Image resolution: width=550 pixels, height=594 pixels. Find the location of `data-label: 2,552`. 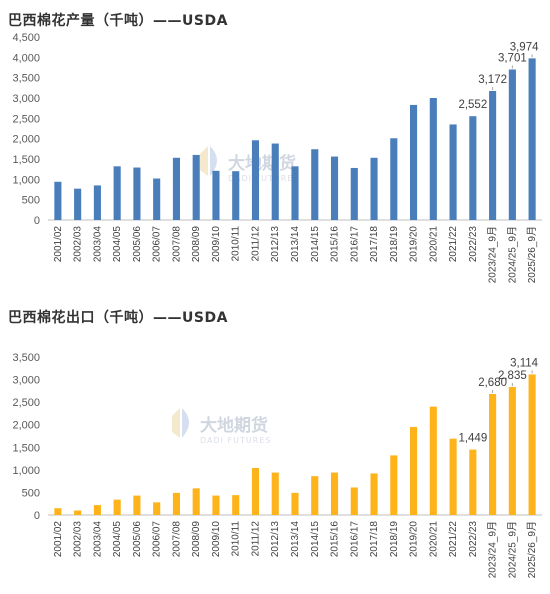

data-label: 2,552 is located at coordinates (472, 105).